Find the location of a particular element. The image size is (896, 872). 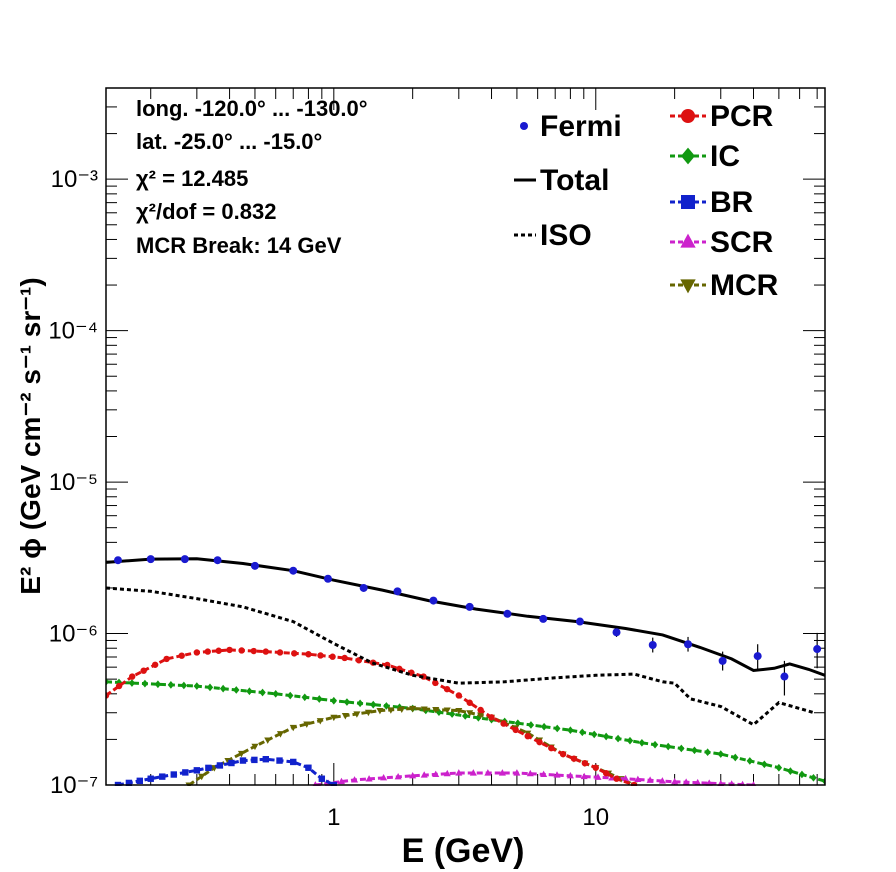

x-tick-label: 1 is located at coordinates (333, 817).